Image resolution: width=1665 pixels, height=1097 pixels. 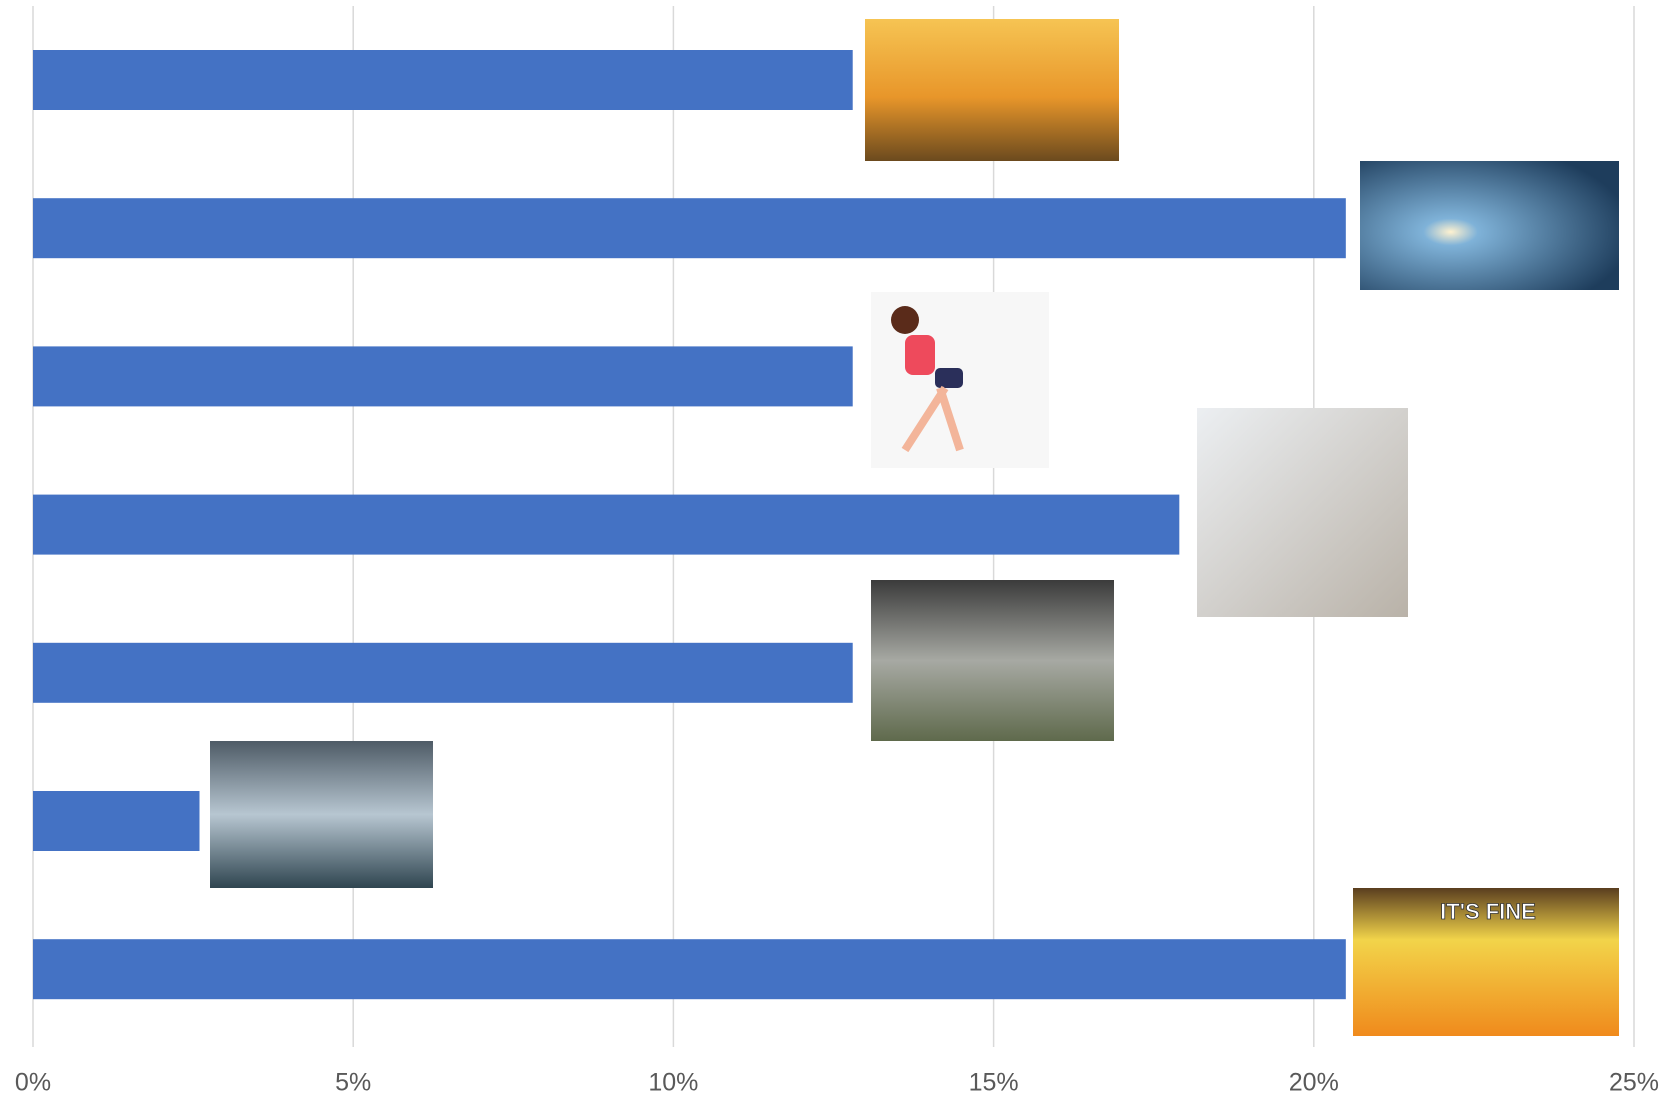 What do you see at coordinates (1314, 1083) in the screenshot?
I see `x-tick-label: 20%` at bounding box center [1314, 1083].